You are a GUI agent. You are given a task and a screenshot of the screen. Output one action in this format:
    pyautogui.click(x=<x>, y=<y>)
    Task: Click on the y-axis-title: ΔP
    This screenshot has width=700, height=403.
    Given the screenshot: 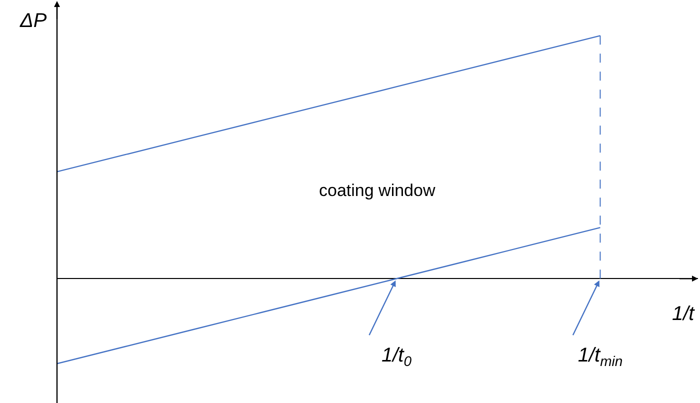 What is the action you would take?
    pyautogui.click(x=33, y=21)
    